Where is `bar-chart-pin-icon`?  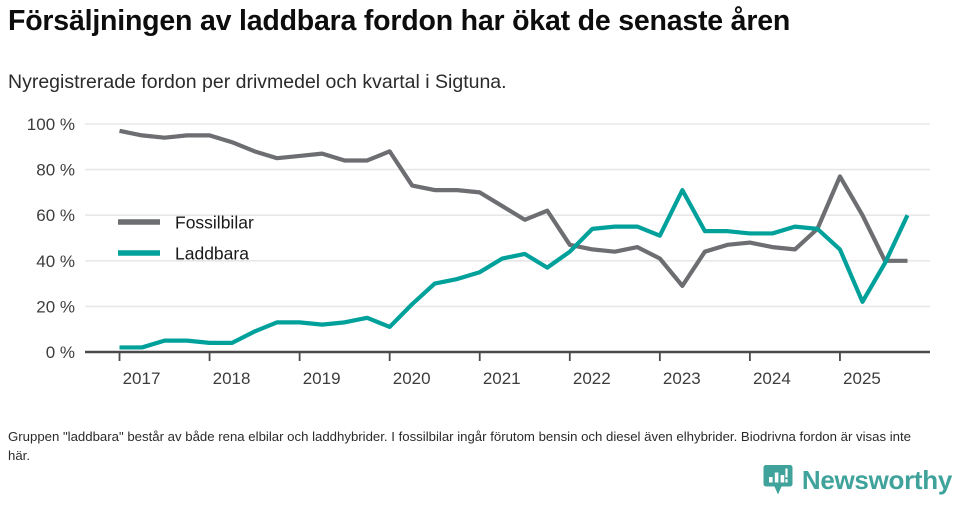 bar-chart-pin-icon is located at coordinates (778, 480).